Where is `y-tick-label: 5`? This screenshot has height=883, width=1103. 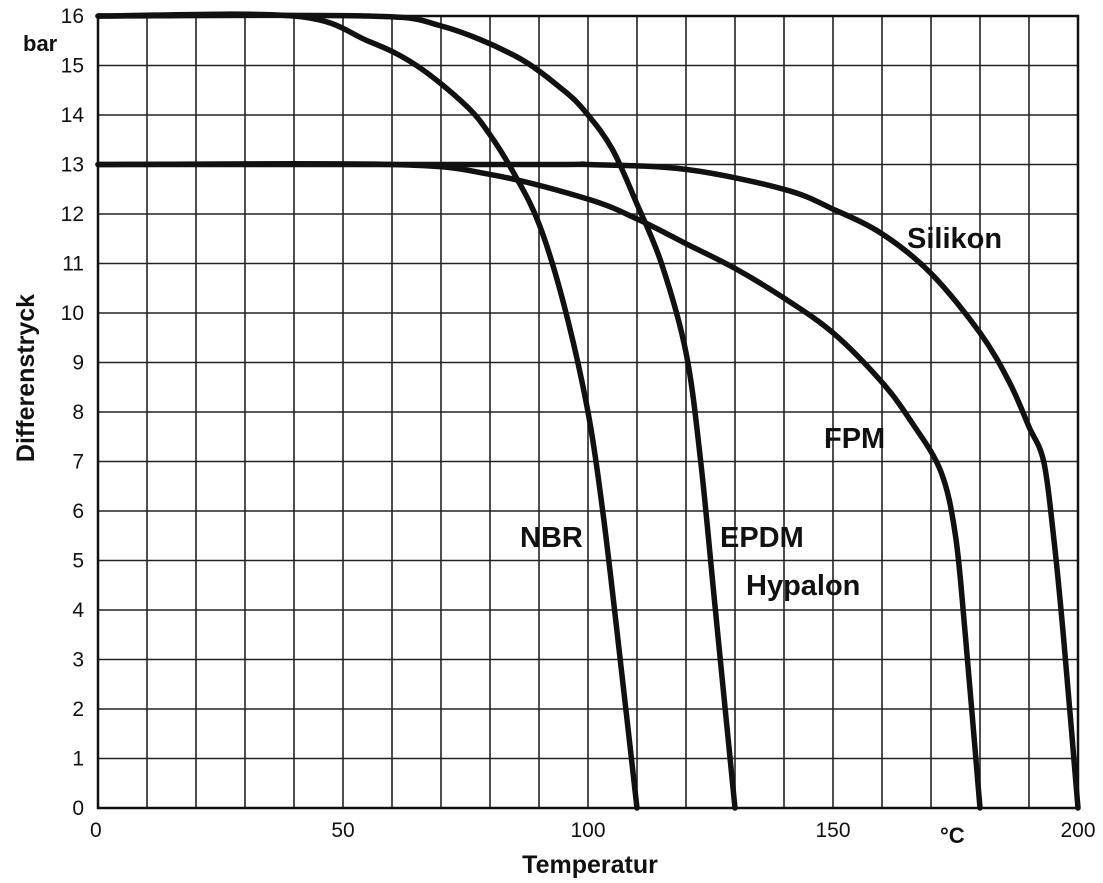 y-tick-label: 5 is located at coordinates (78, 561).